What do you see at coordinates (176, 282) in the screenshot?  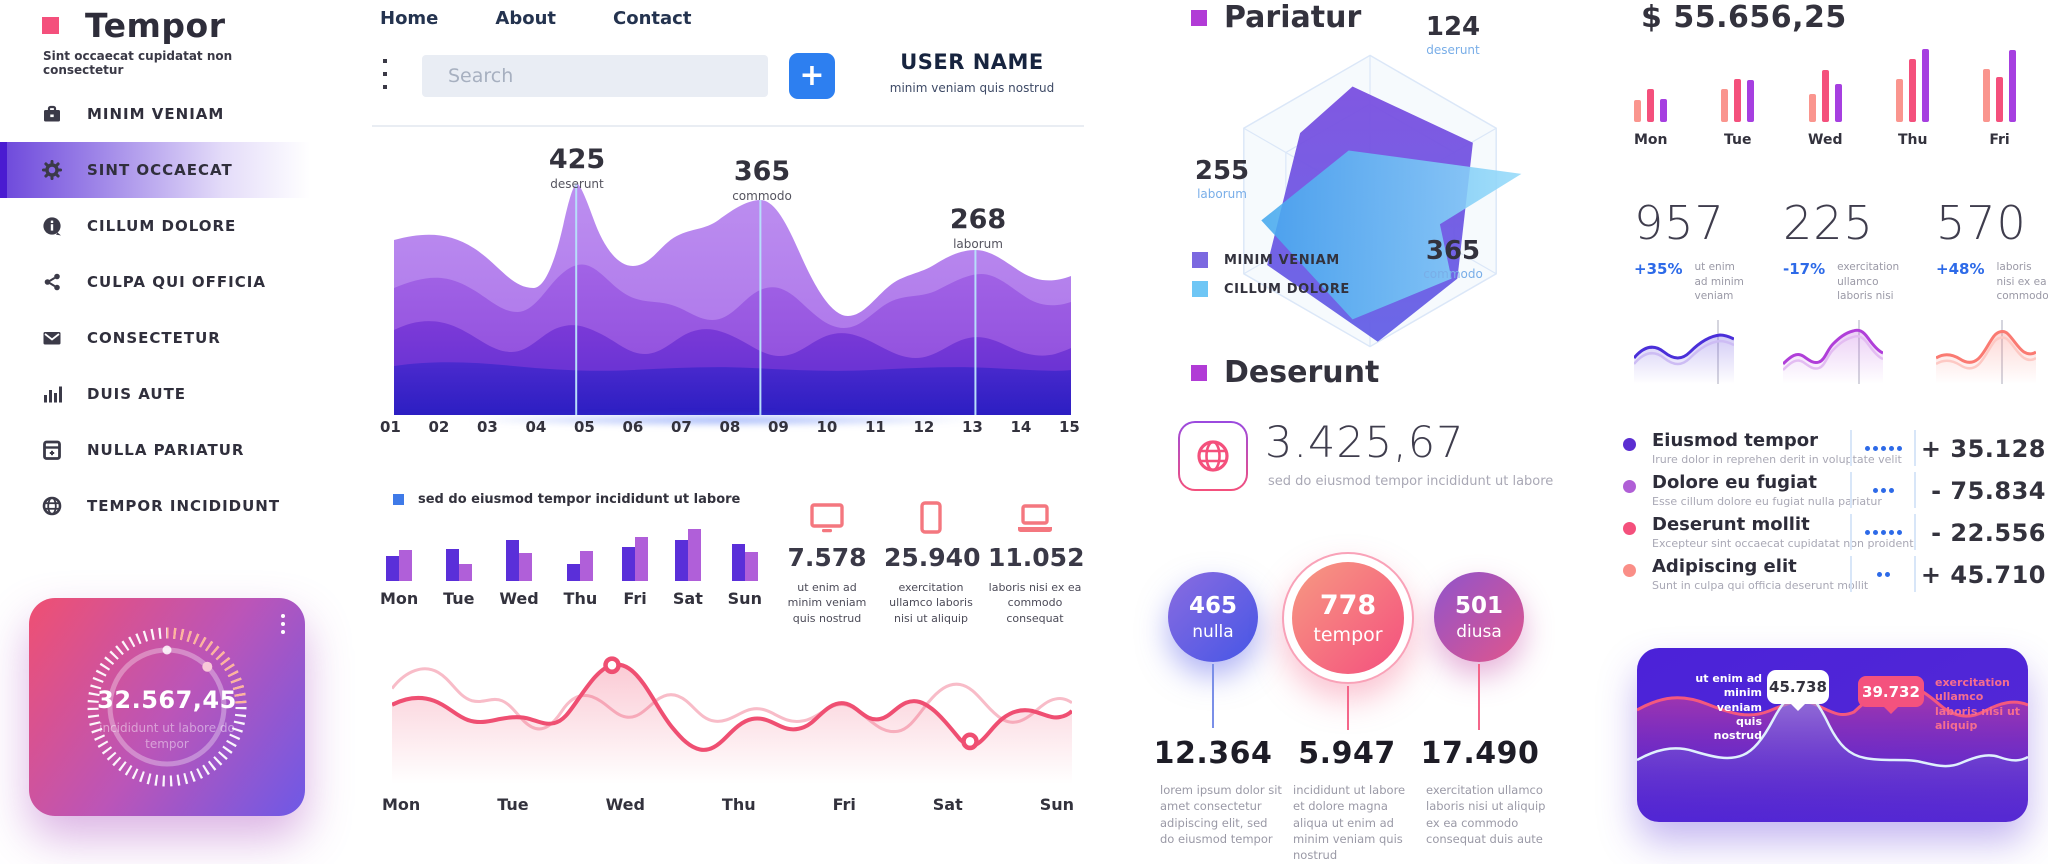 I see `sidebar-item-label: CULPA QUI OFFICIA` at bounding box center [176, 282].